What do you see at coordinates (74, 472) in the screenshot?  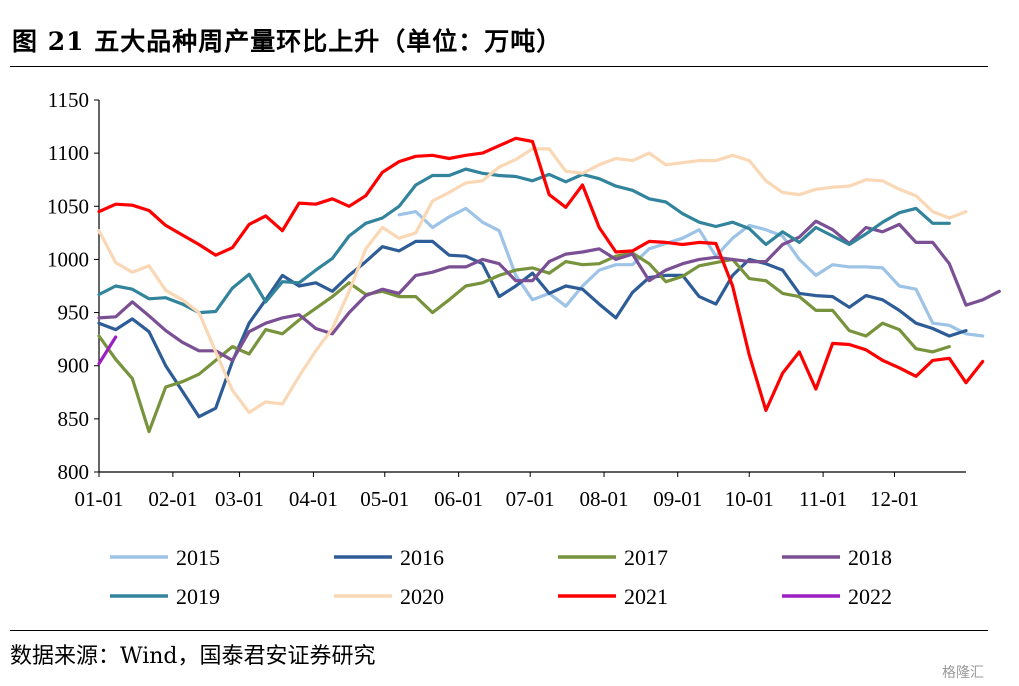 I see `y-tick-label: 800` at bounding box center [74, 472].